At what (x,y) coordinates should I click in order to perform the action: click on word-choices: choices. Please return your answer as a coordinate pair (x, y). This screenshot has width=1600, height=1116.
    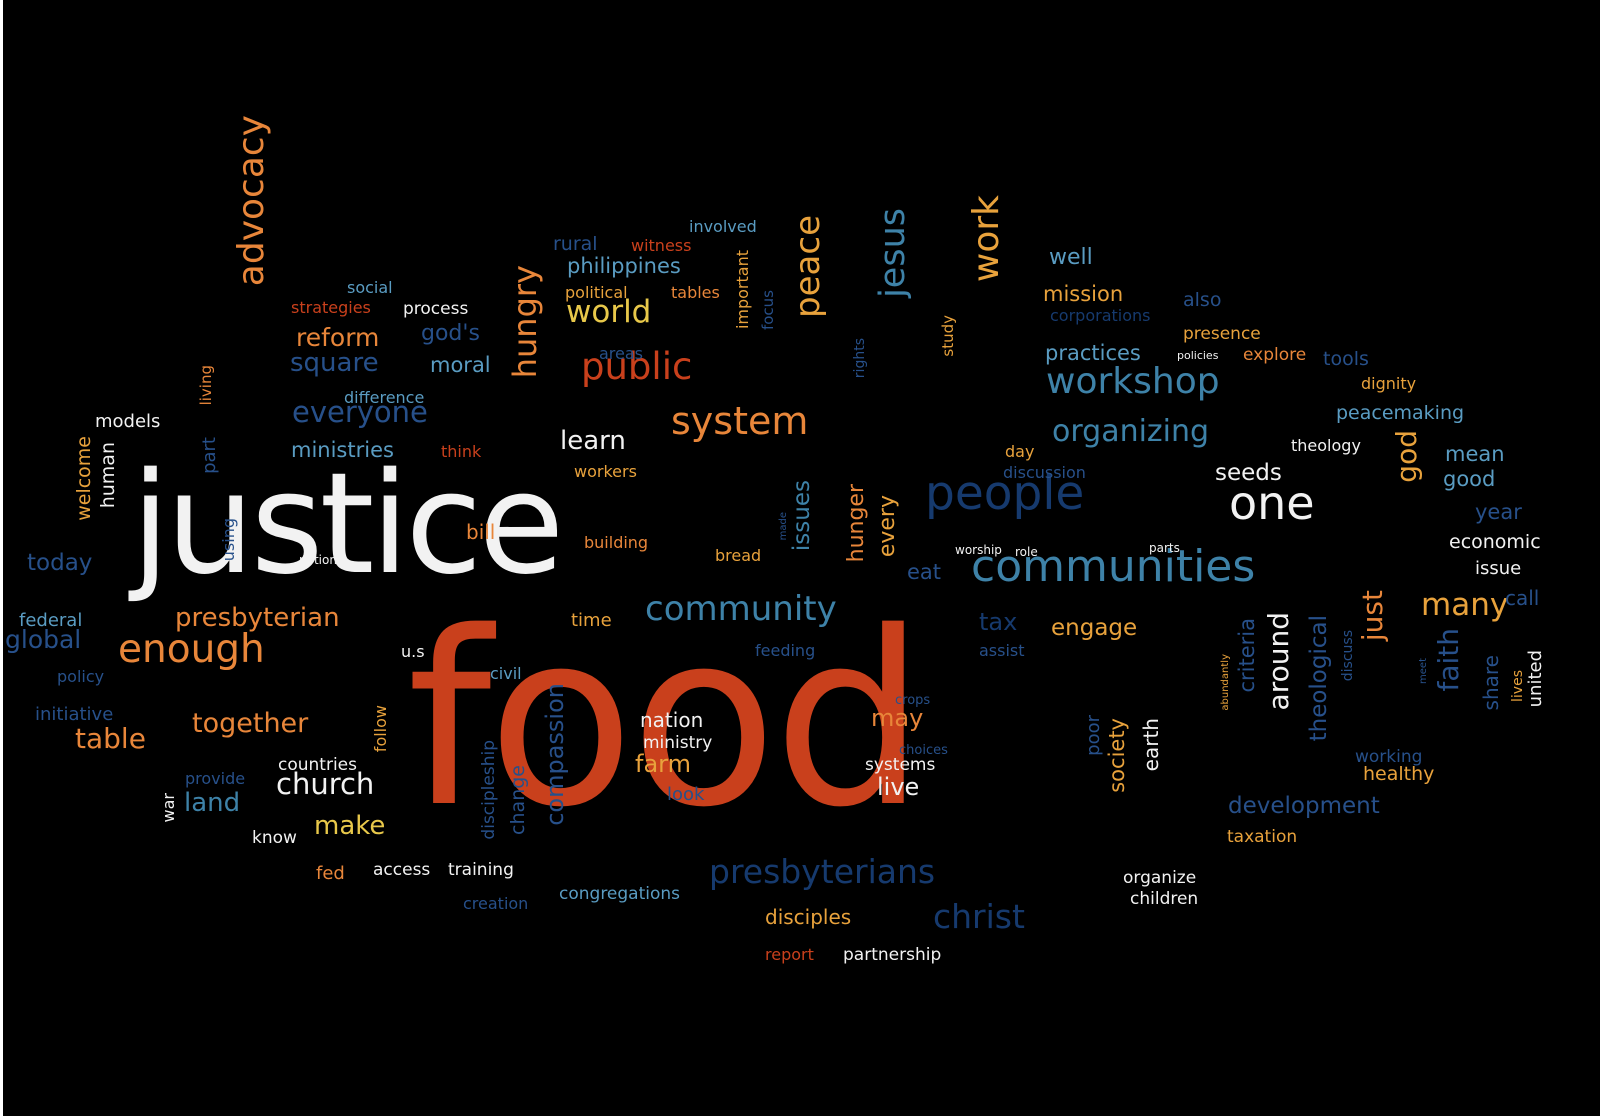
    Looking at the image, I should click on (923, 750).